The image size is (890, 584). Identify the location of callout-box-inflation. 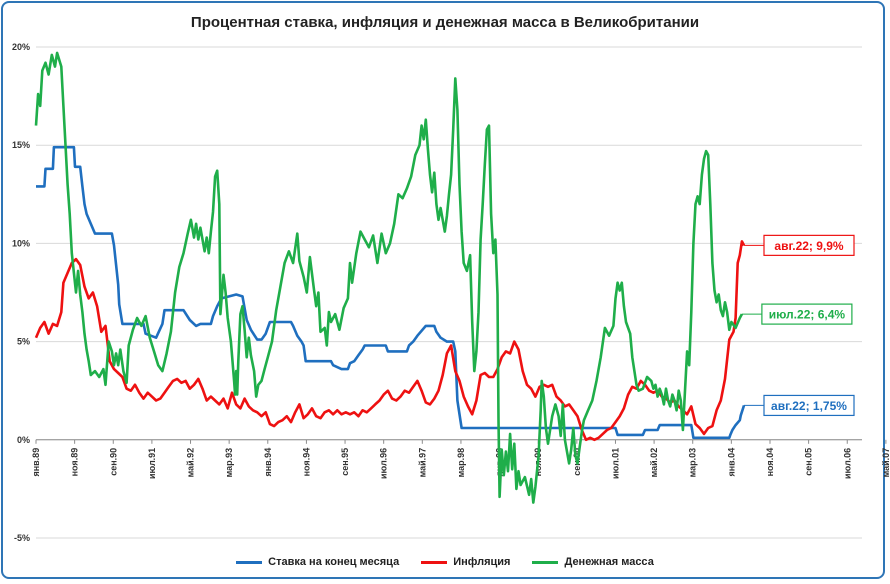
(809, 245).